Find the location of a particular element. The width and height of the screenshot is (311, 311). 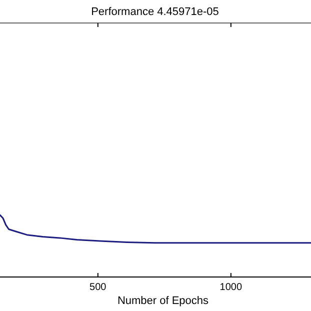

x-axis-title: Number of Epochs is located at coordinates (163, 301).